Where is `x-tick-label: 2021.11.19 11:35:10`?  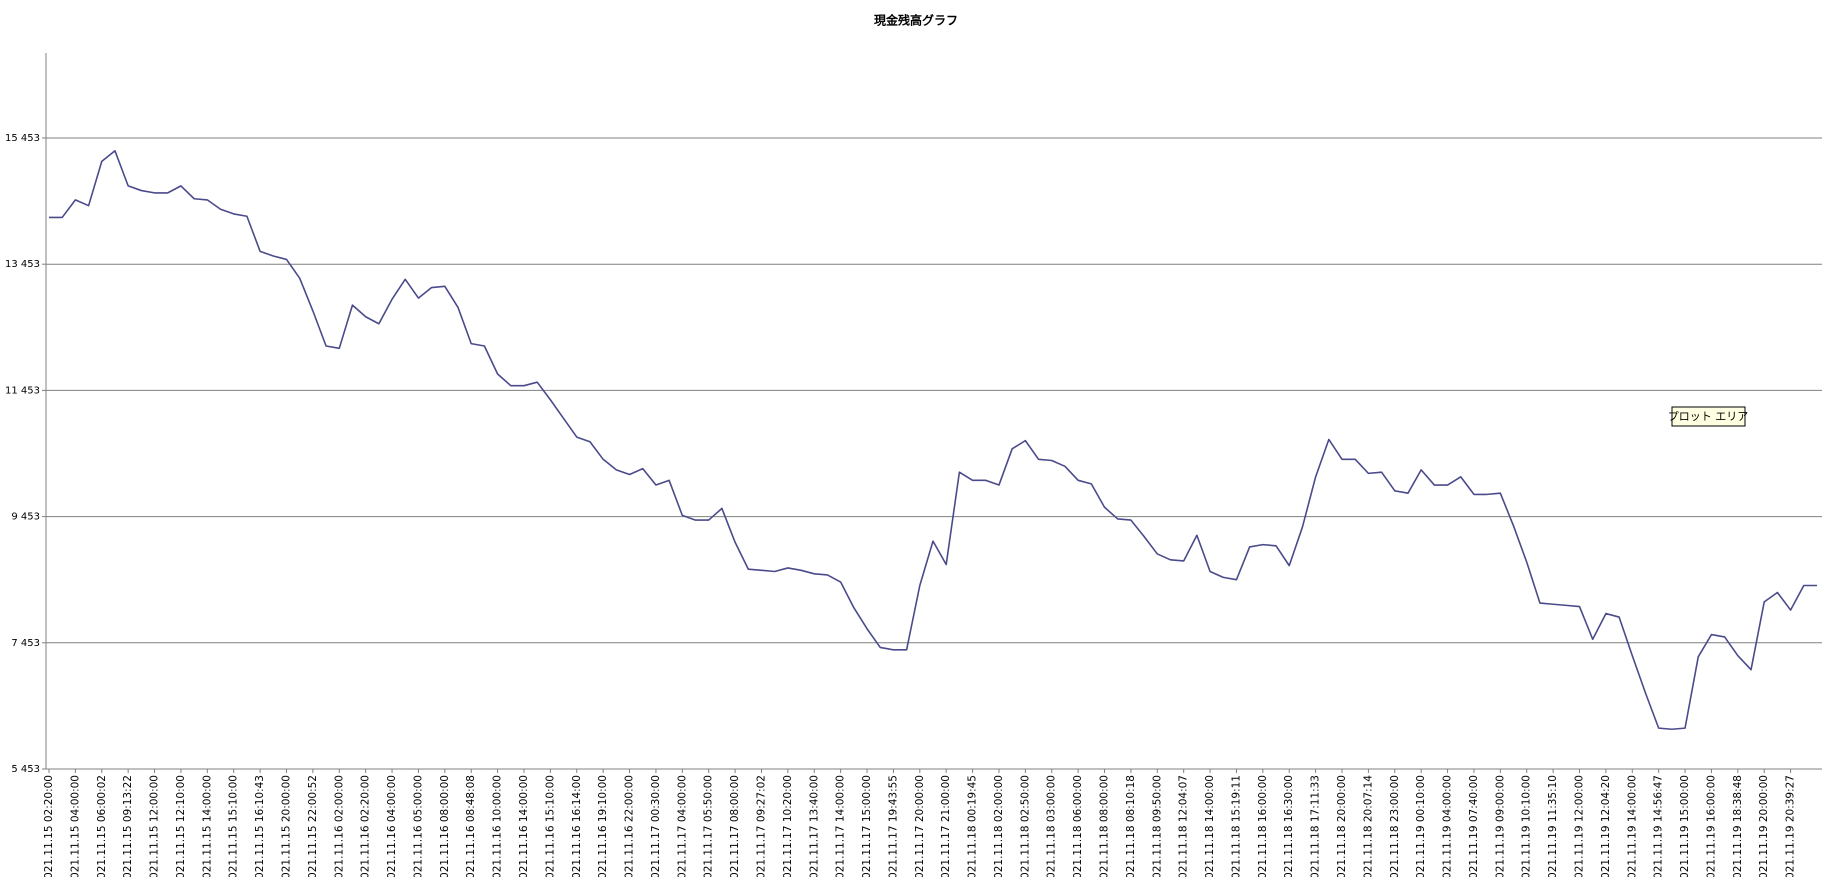
x-tick-label: 2021.11.19 11:35:10 is located at coordinates (1553, 826).